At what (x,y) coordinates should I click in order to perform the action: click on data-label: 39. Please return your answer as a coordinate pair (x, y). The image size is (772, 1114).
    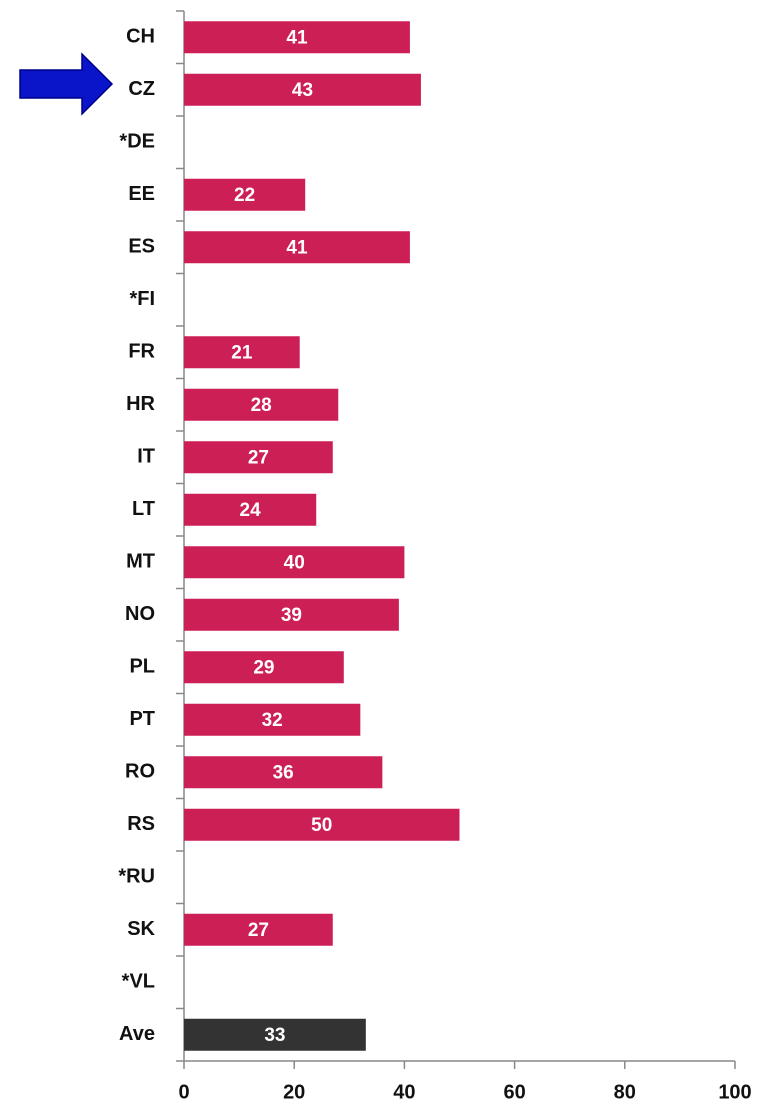
    Looking at the image, I should click on (291, 615).